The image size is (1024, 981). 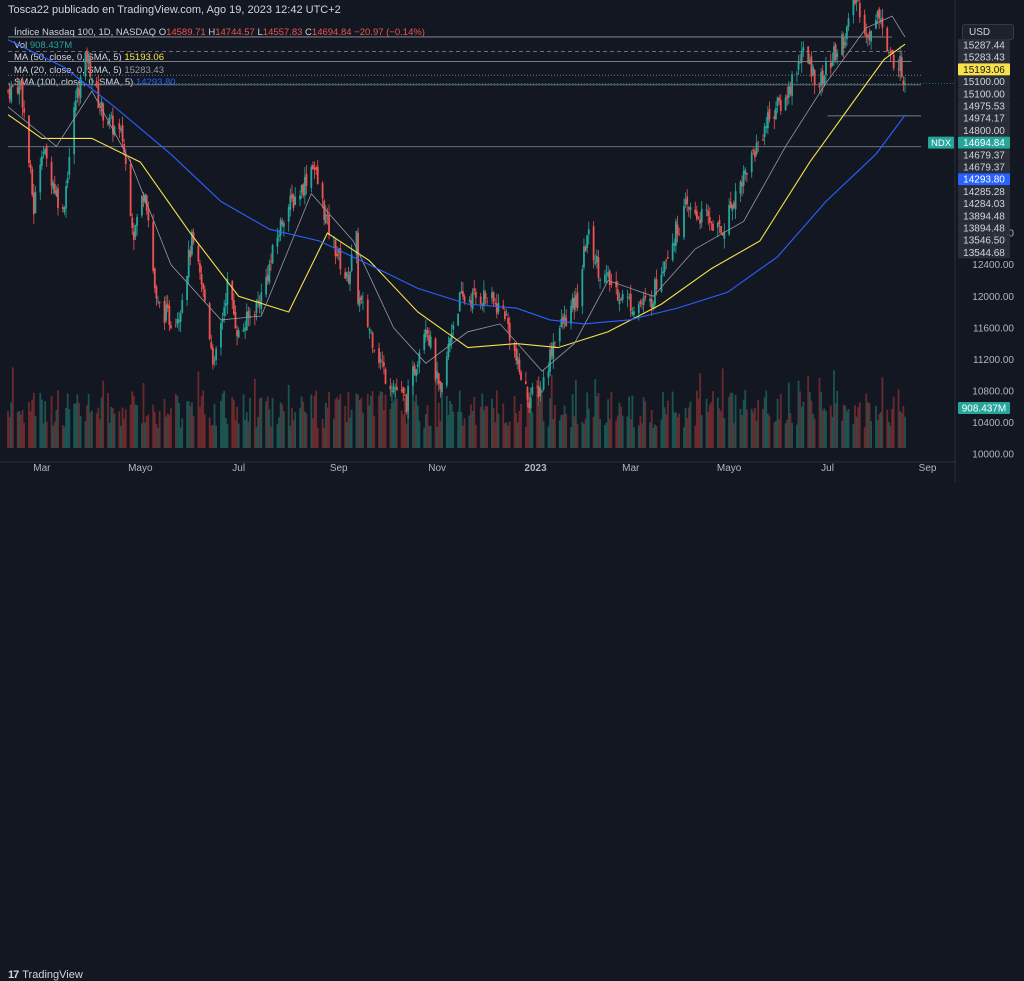 I want to click on time-tick-label: Nov, so click(x=437, y=468).